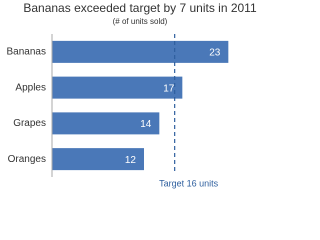 The height and width of the screenshot is (240, 320). I want to click on value-label: 14, so click(146, 124).